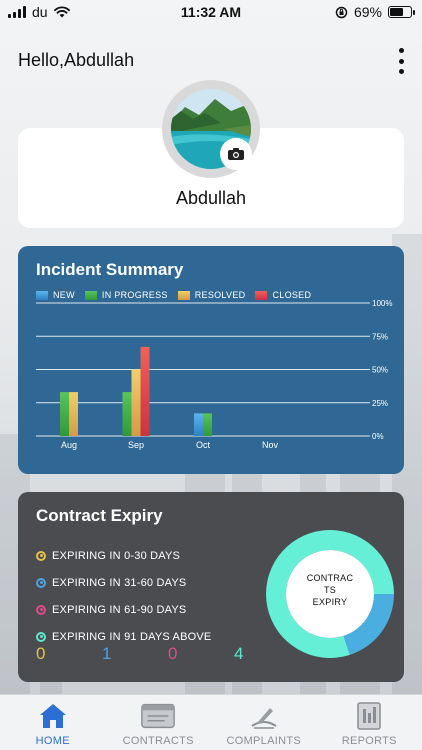  Describe the element at coordinates (341, 12) in the screenshot. I see `orientation-lock-icon` at that location.